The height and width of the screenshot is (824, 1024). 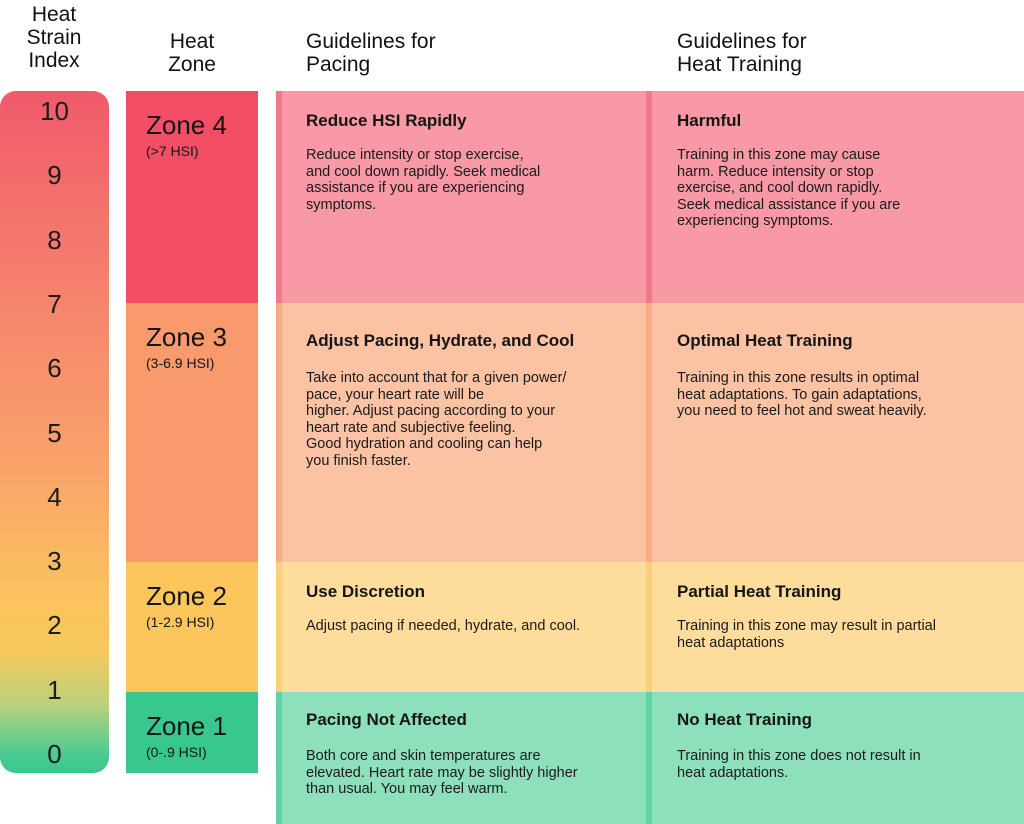 What do you see at coordinates (386, 120) in the screenshot?
I see `pacing-title: Reduce HSI Rapidly` at bounding box center [386, 120].